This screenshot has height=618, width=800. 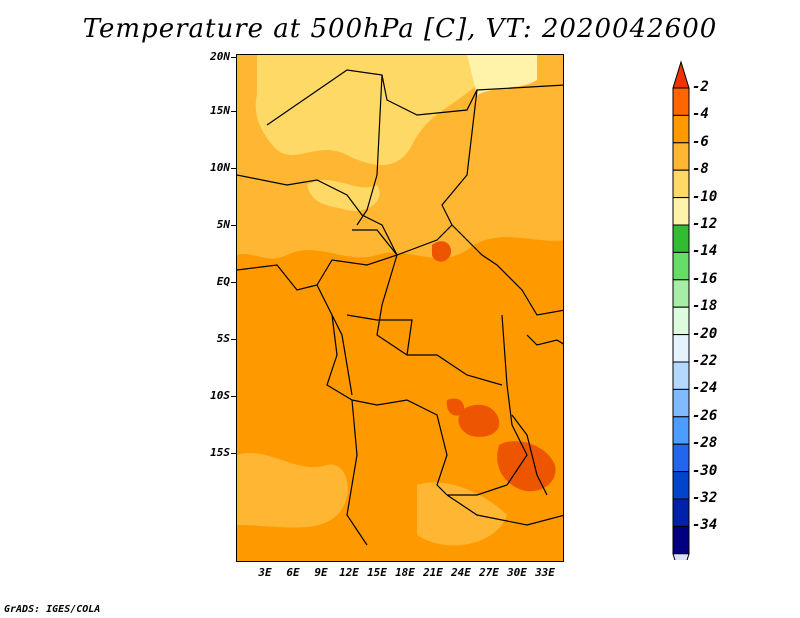 I want to click on colorbar-label: -18, so click(x=705, y=306).